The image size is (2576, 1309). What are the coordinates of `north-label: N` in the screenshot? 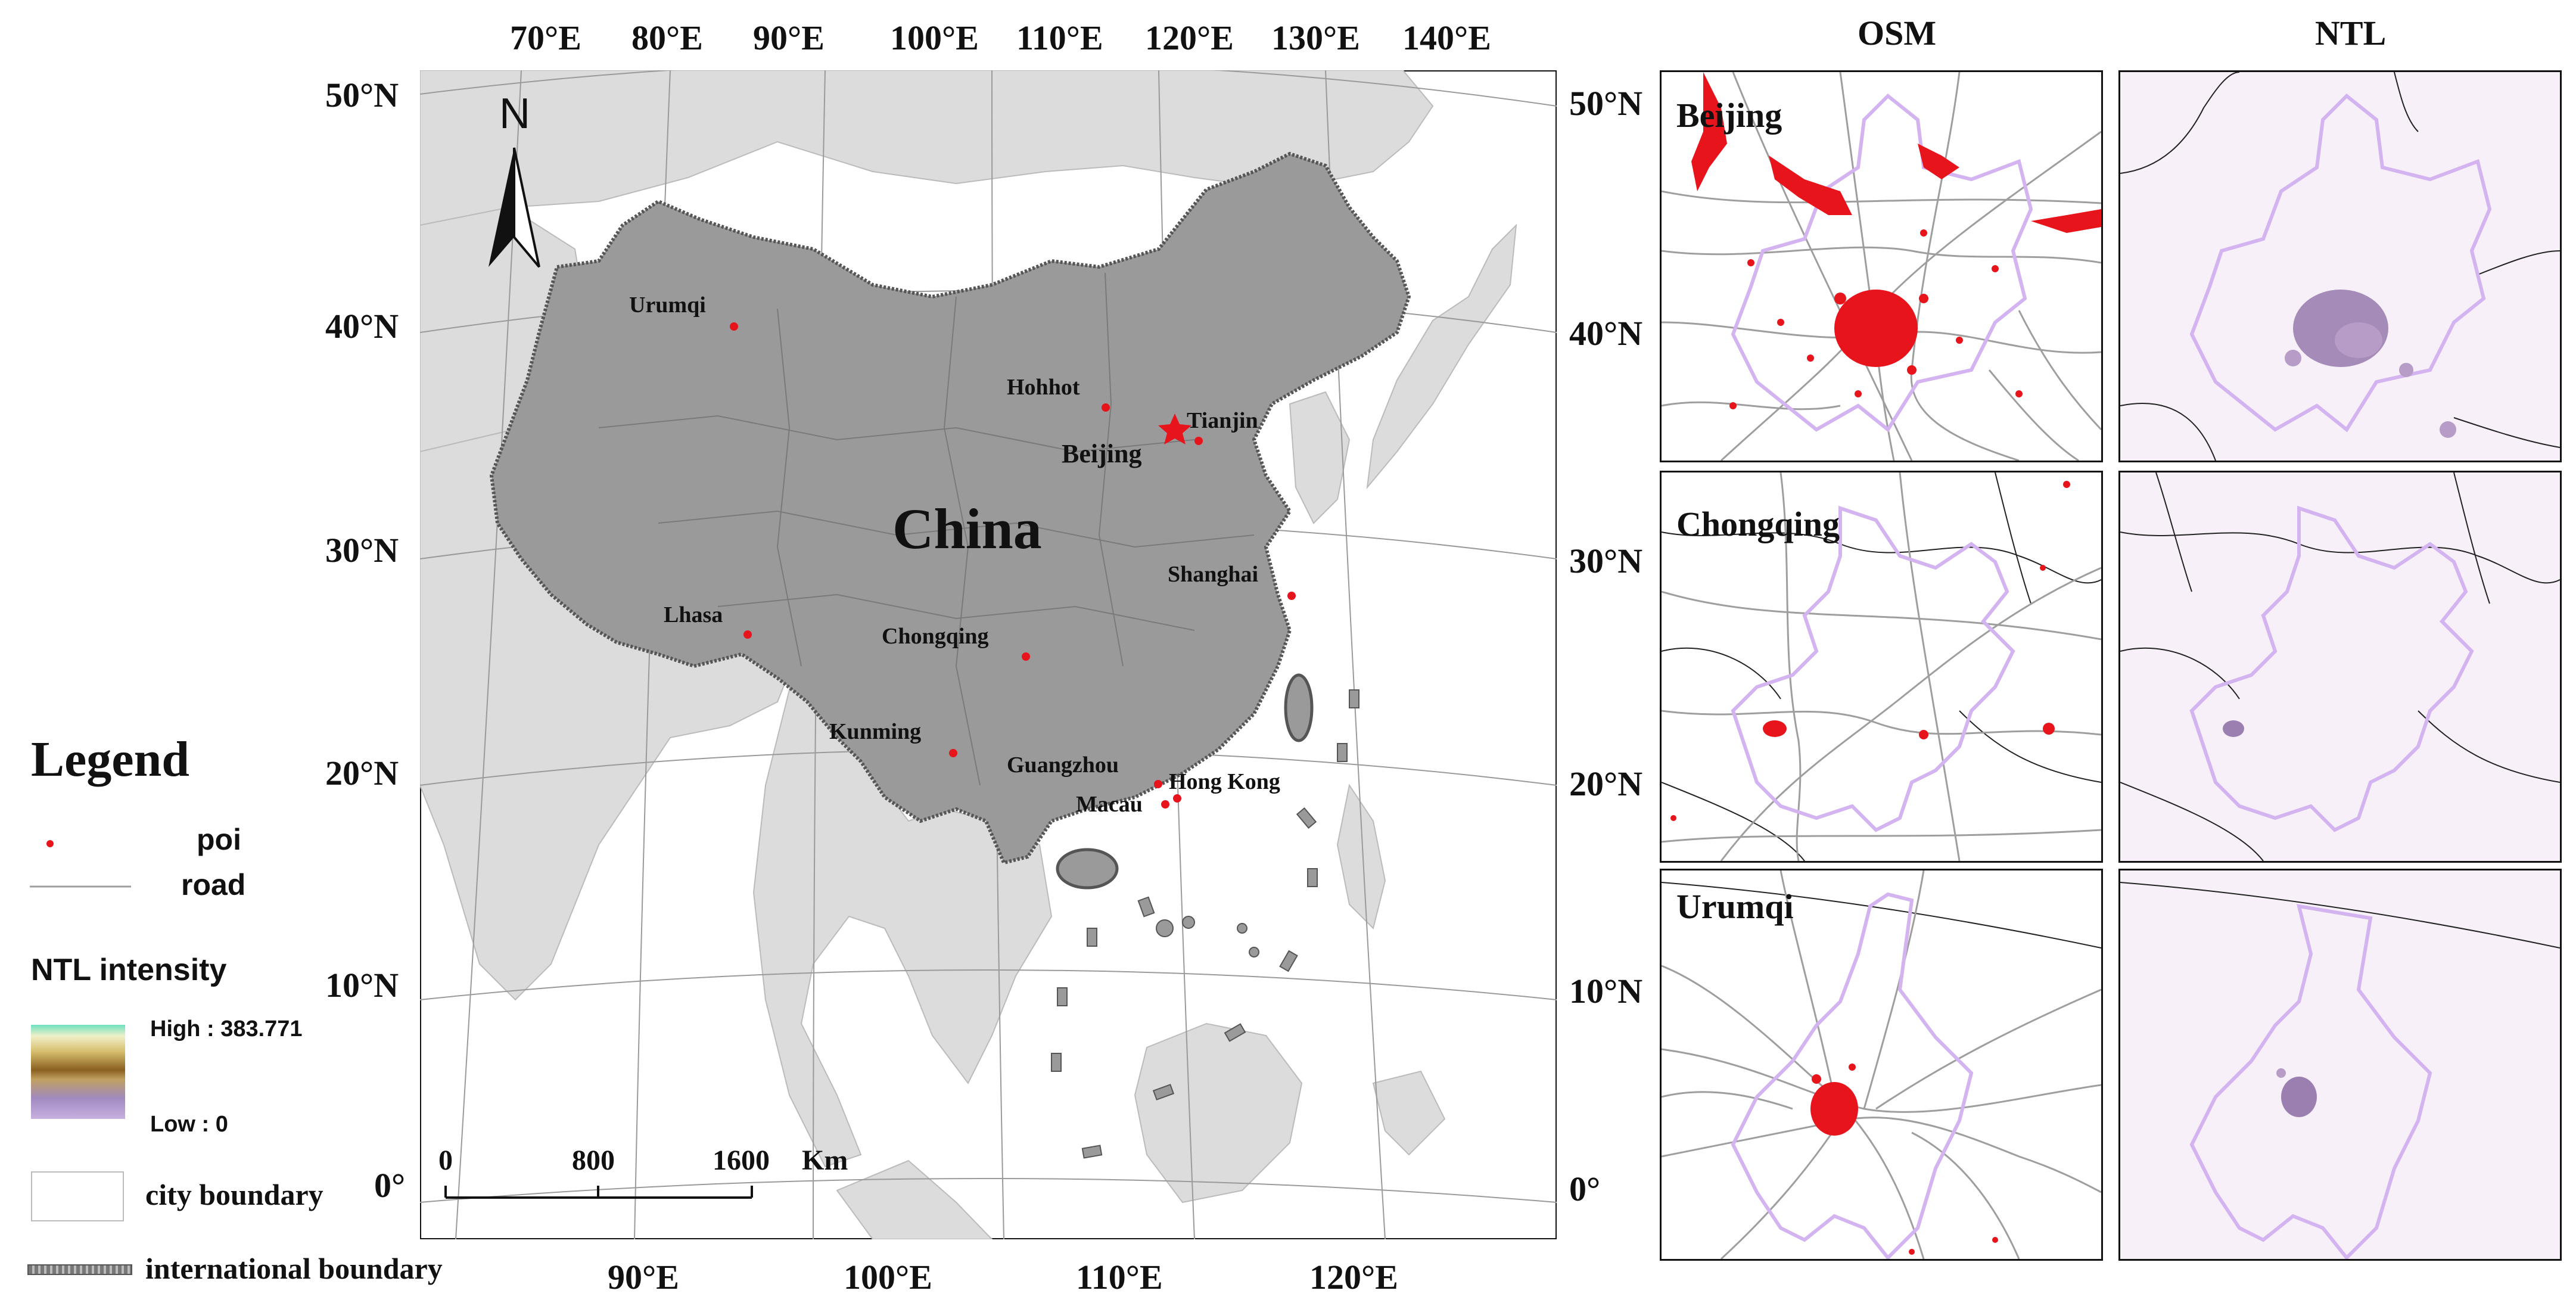 It's located at (514, 114).